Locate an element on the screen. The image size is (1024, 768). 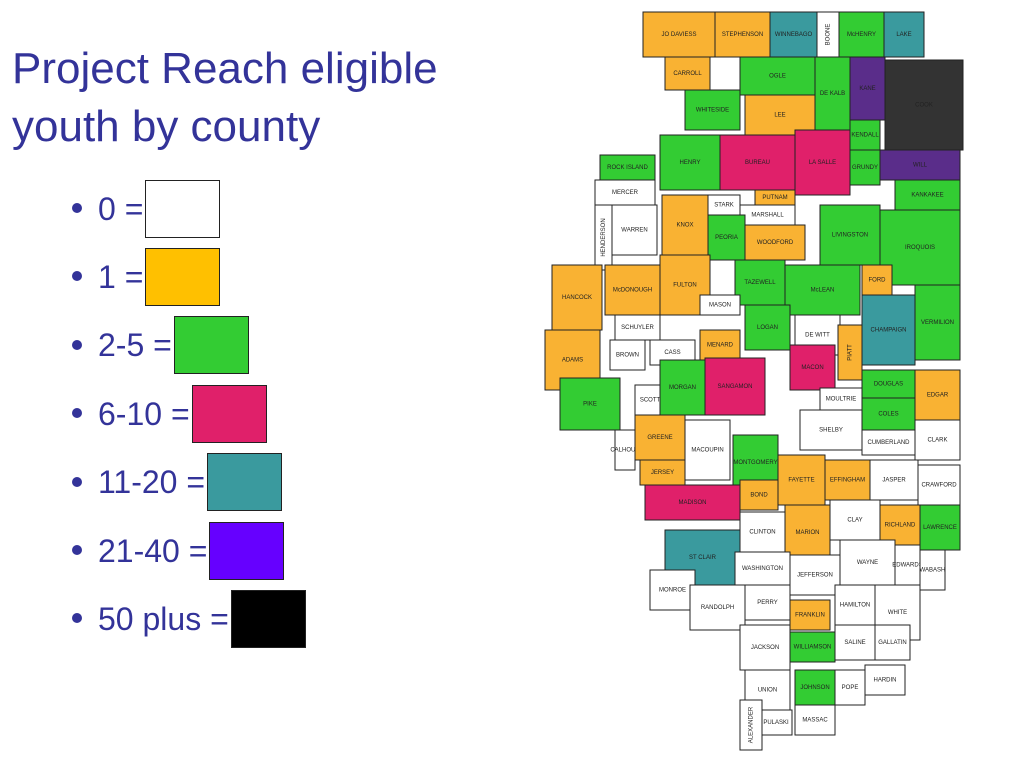
county-label: JOHNSON is located at coordinates (814, 688).